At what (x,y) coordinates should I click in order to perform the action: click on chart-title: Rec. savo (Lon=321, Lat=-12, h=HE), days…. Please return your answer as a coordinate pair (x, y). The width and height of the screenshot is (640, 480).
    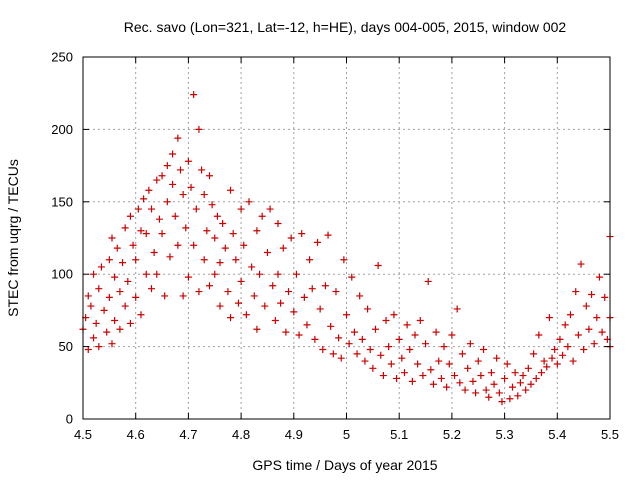
    Looking at the image, I should click on (345, 27).